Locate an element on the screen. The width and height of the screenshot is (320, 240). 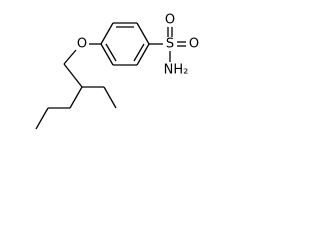
atom-label: NH₂ is located at coordinates (176, 70).